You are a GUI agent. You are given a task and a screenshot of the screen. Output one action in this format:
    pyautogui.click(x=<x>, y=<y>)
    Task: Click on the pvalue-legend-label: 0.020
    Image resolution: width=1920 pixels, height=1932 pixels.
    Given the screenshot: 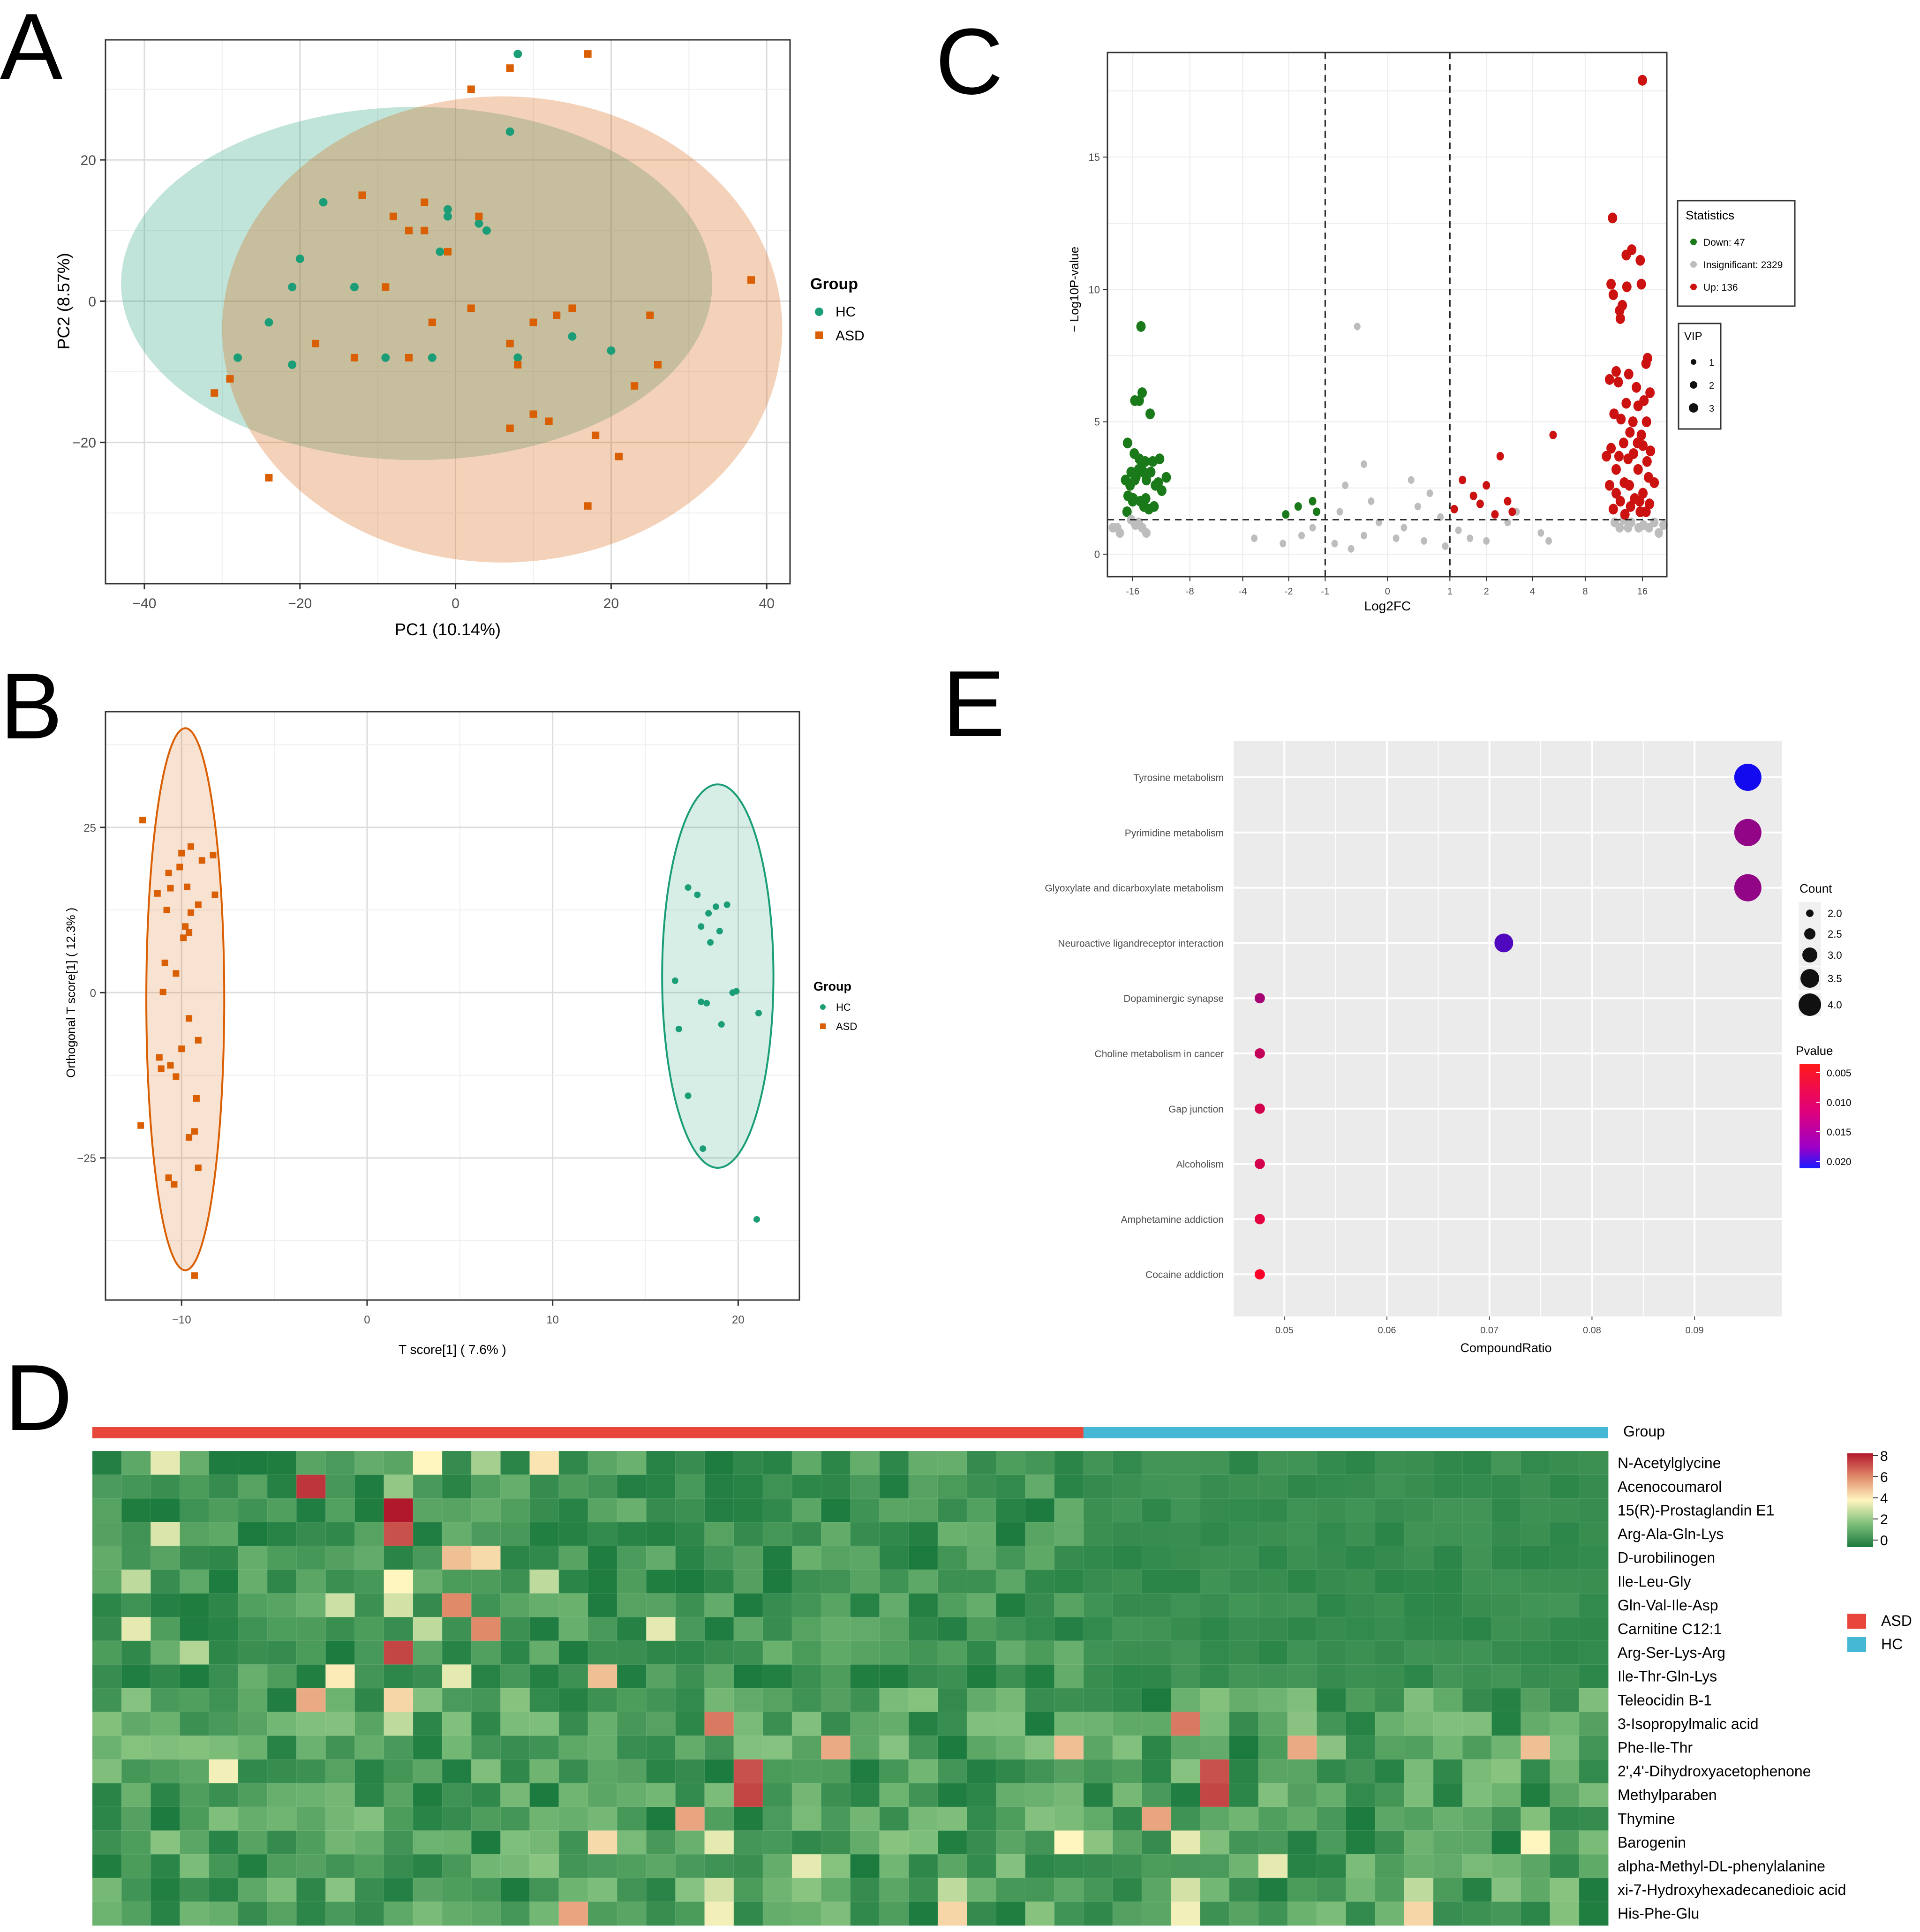 What is the action you would take?
    pyautogui.click(x=1839, y=1162)
    